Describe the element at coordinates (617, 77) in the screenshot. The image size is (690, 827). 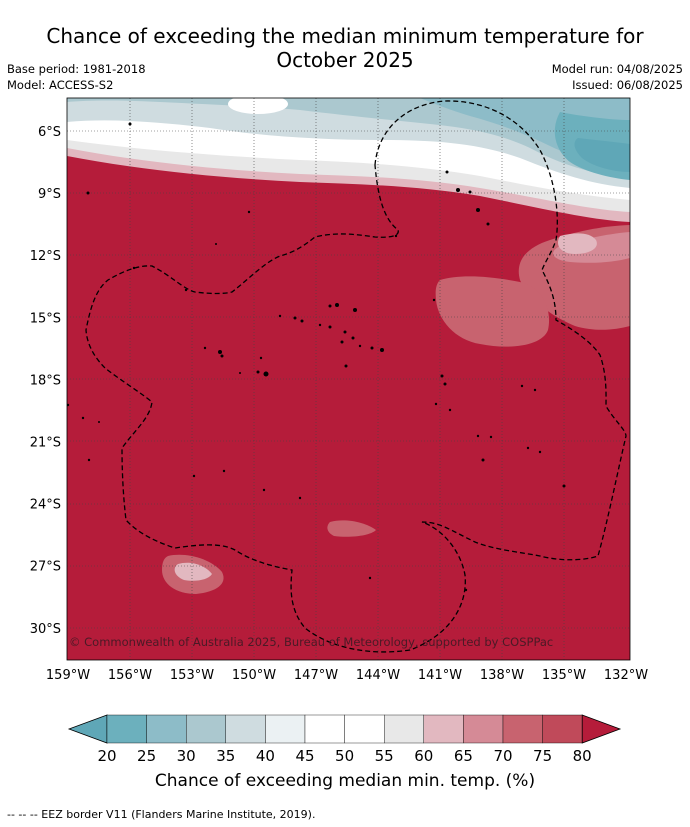
I see `run-info: Model run: 04/08/2025 Issued: 06/08/2025` at that location.